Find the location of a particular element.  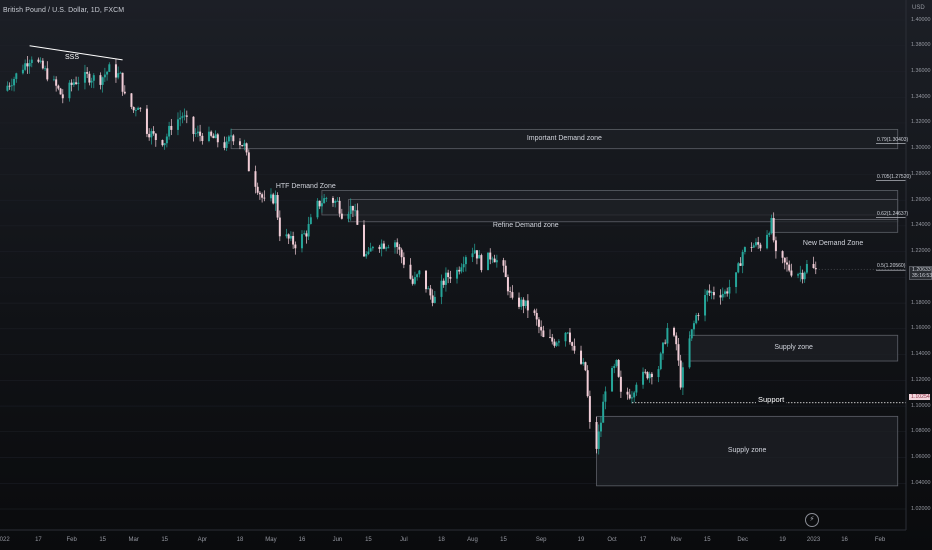

price-tick-label: 1.04000 is located at coordinates (921, 482).